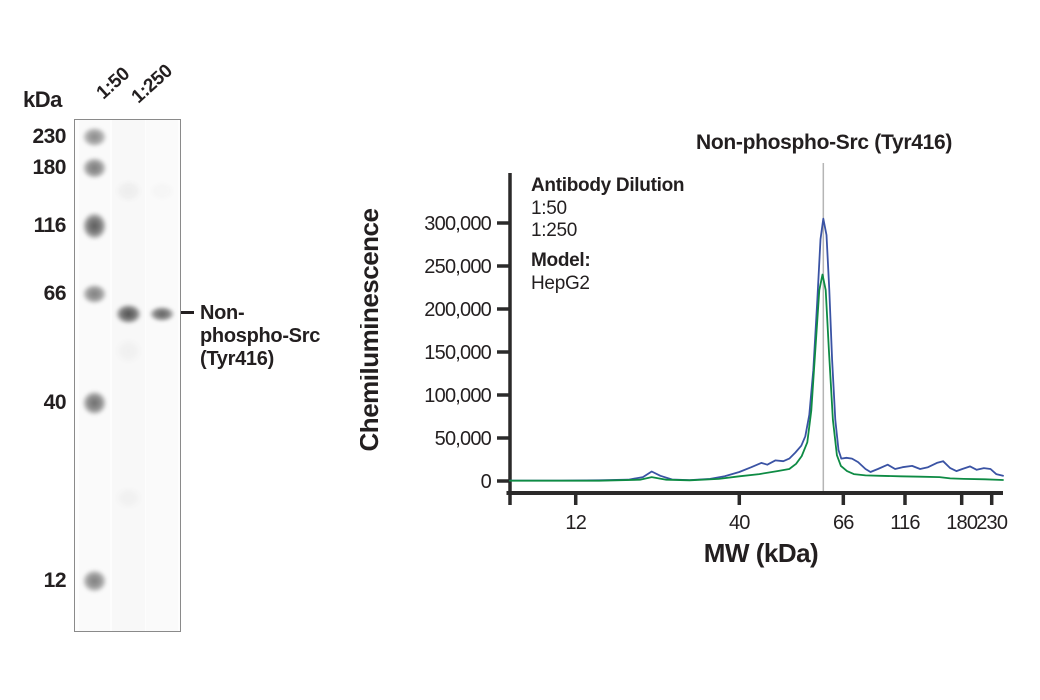 Image resolution: width=1040 pixels, height=700 pixels. What do you see at coordinates (607, 185) in the screenshot?
I see `legend-title: Antibody Dilution` at bounding box center [607, 185].